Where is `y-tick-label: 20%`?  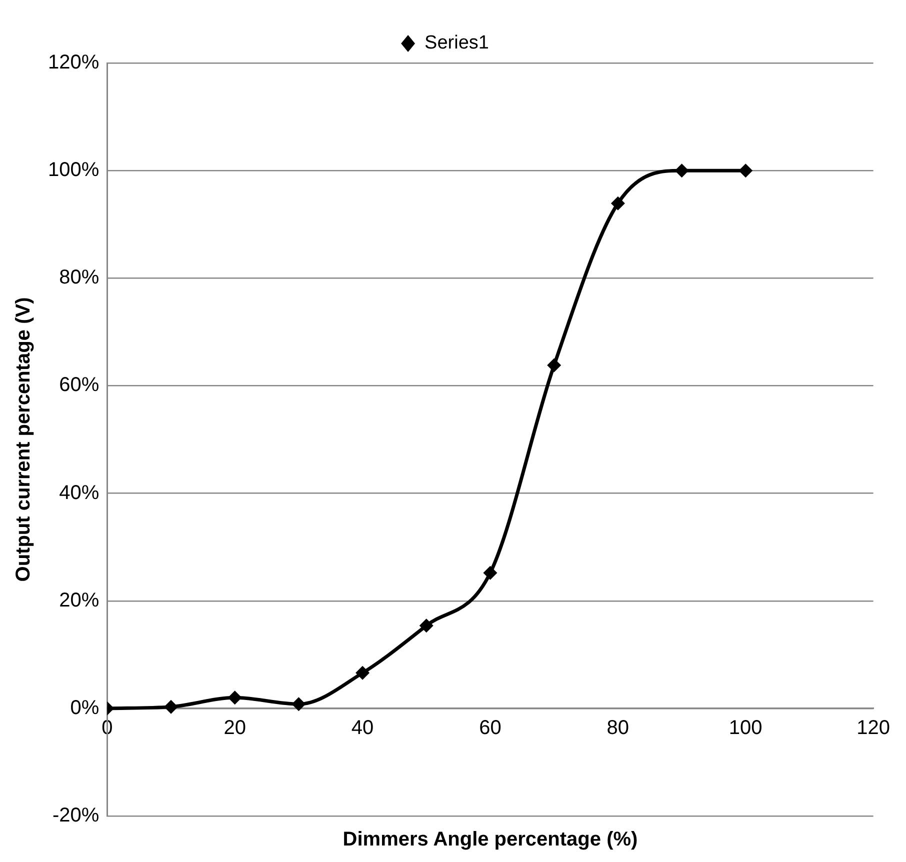 y-tick-label: 20% is located at coordinates (79, 600).